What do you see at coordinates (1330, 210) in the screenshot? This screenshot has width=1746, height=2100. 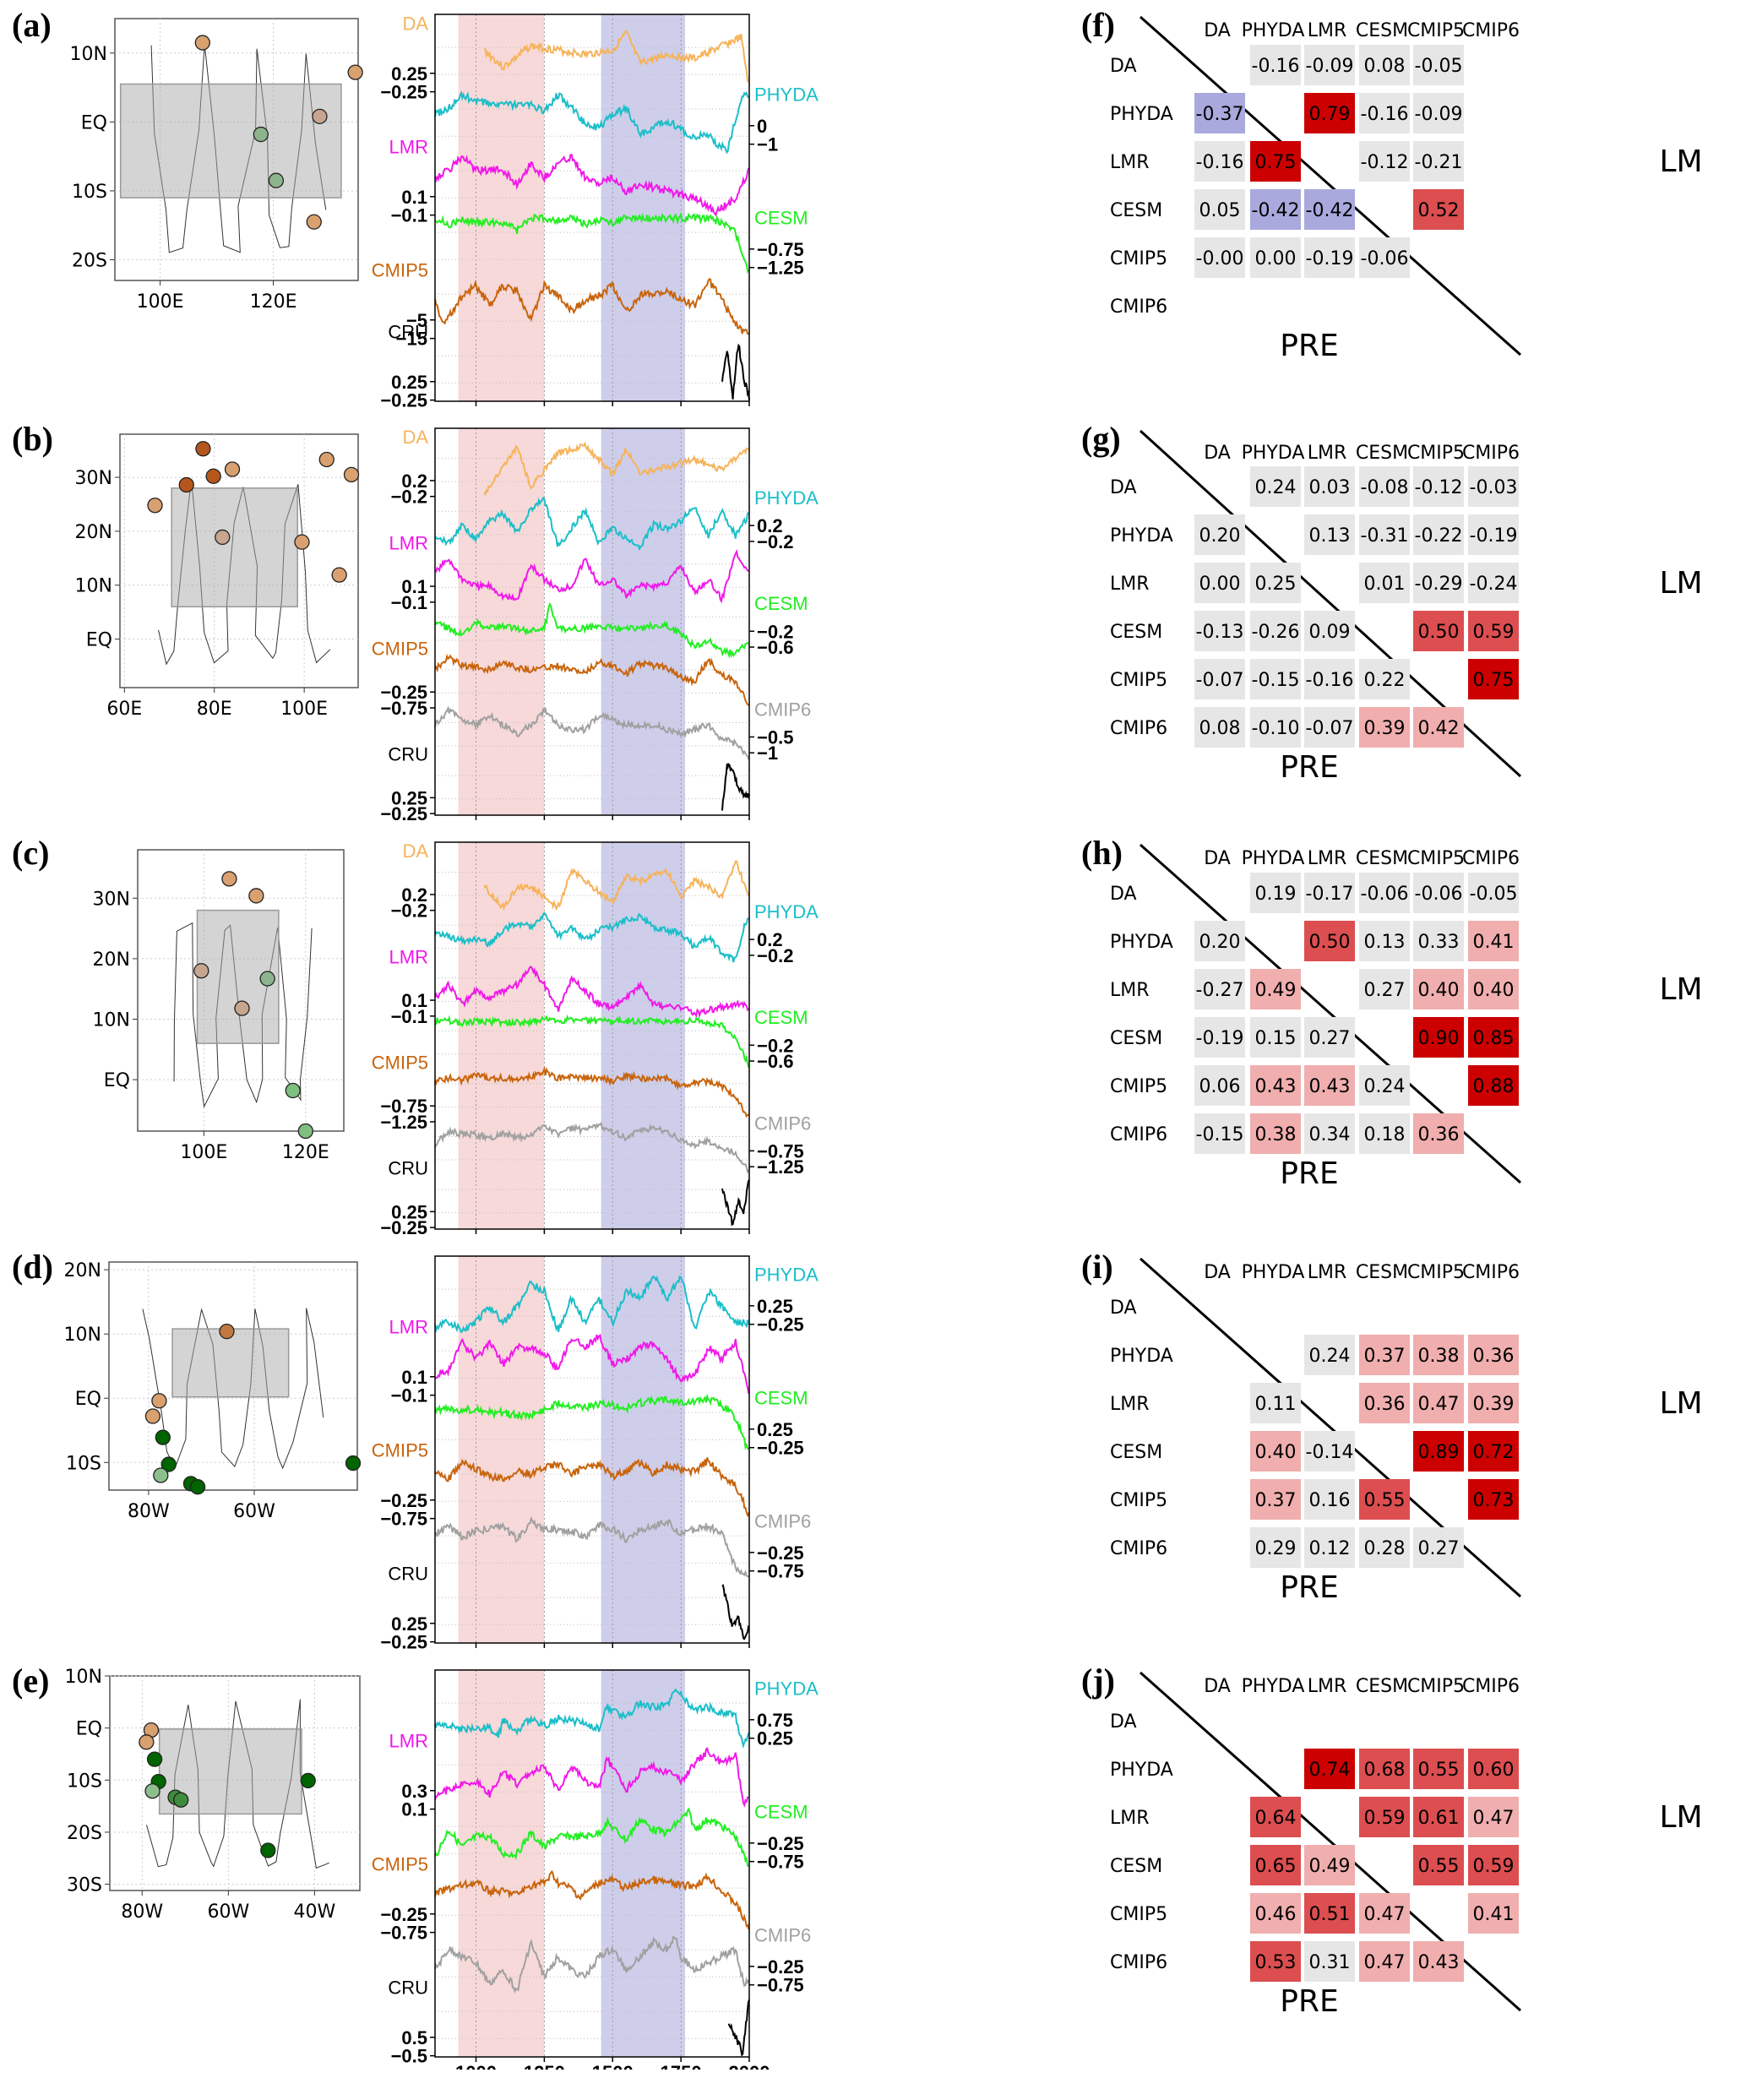 I see `matrix-cell-value: -0.42` at bounding box center [1330, 210].